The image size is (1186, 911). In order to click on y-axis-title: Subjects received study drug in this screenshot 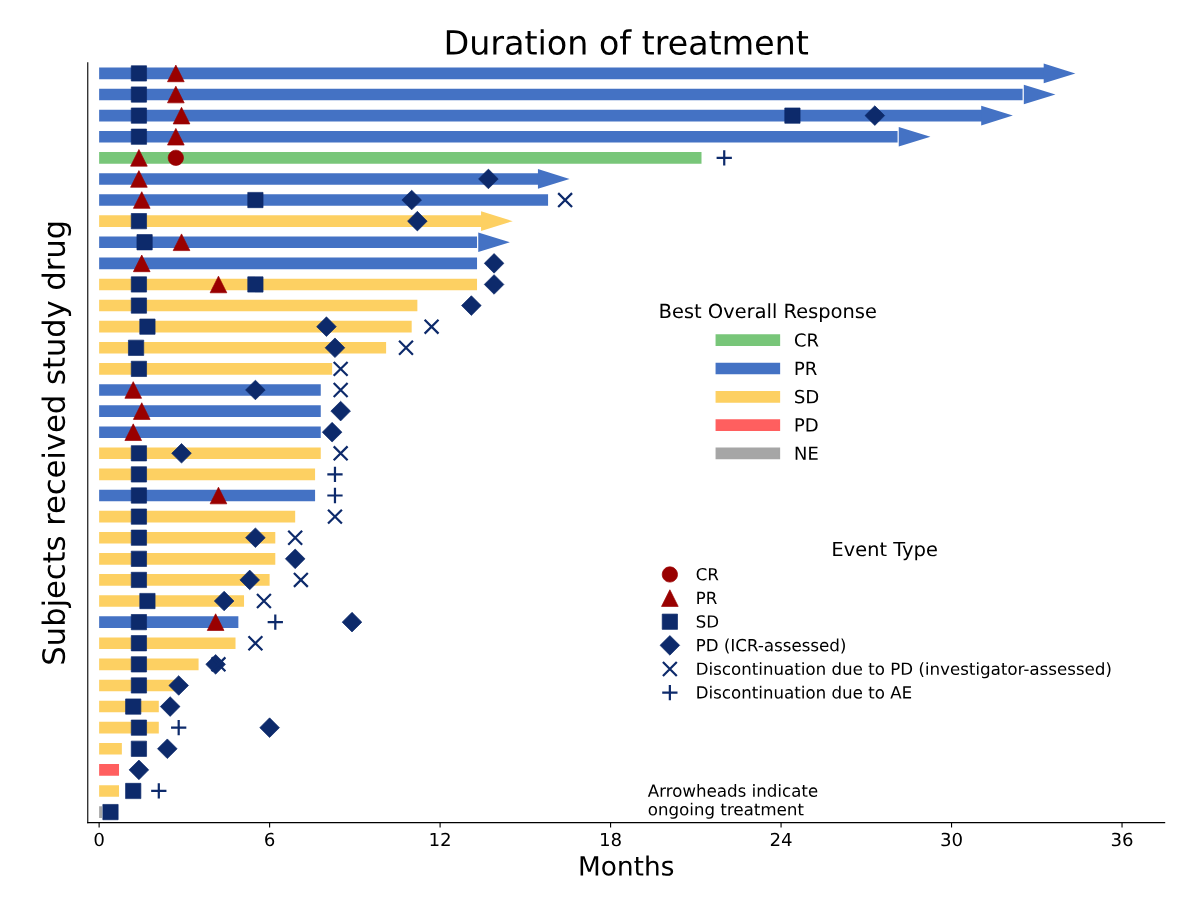, I will do `click(56, 443)`.